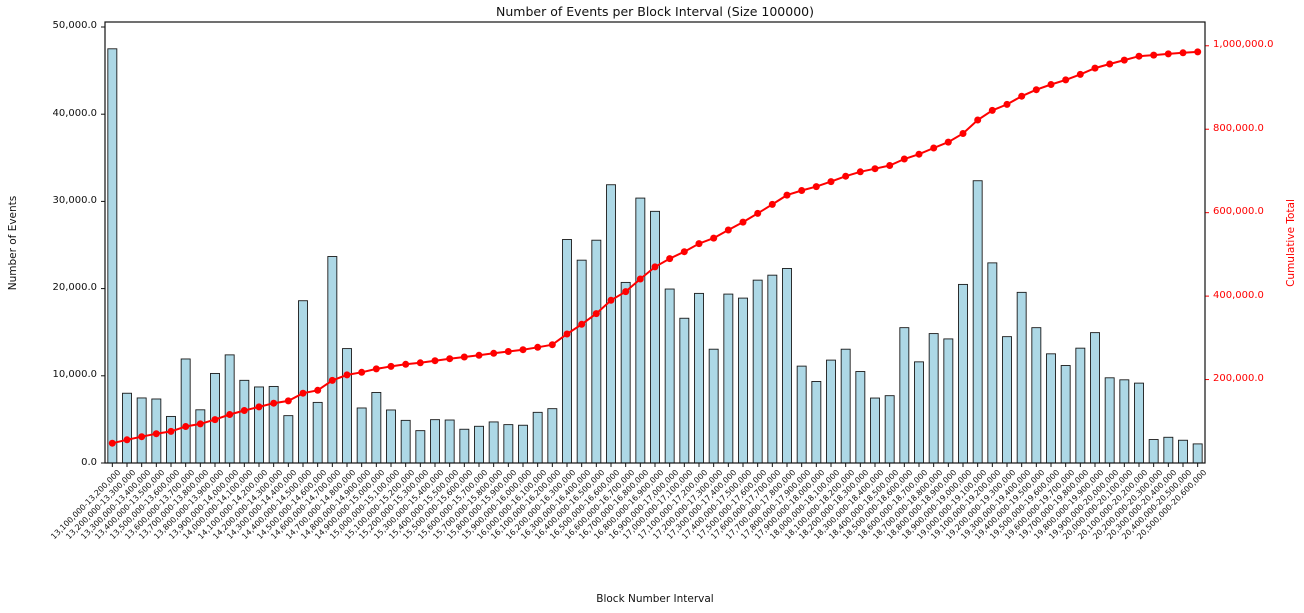  What do you see at coordinates (1238, 212) in the screenshot?
I see `y-tick-label-right: 600,000.0` at bounding box center [1238, 212].